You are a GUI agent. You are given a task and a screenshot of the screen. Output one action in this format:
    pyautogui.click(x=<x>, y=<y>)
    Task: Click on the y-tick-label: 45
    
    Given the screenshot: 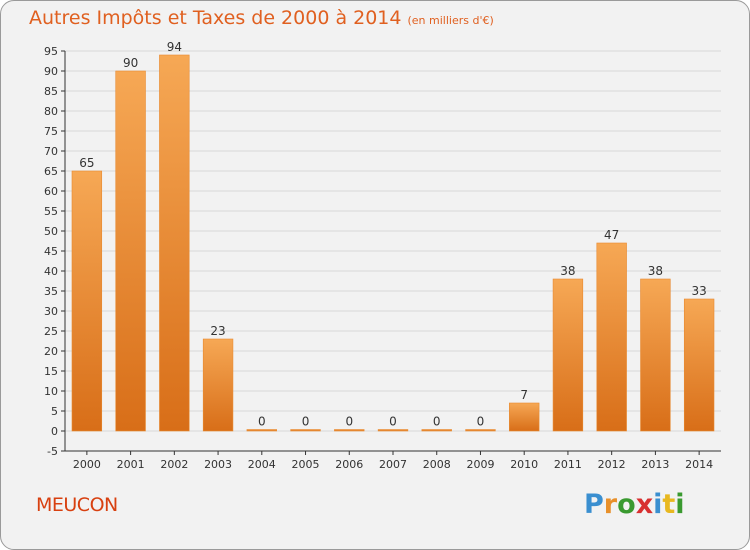 What is the action you would take?
    pyautogui.click(x=51, y=251)
    